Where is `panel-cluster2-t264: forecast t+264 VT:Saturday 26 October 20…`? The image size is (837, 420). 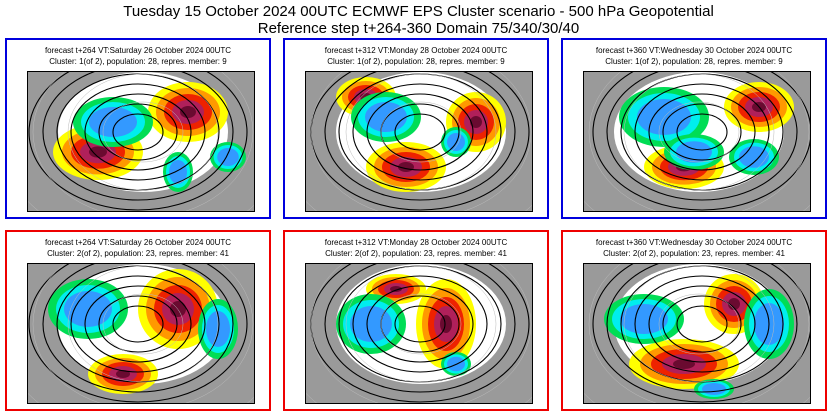 panel-cluster2-t264: forecast t+264 VT:Saturday 26 October 20… is located at coordinates (138, 320).